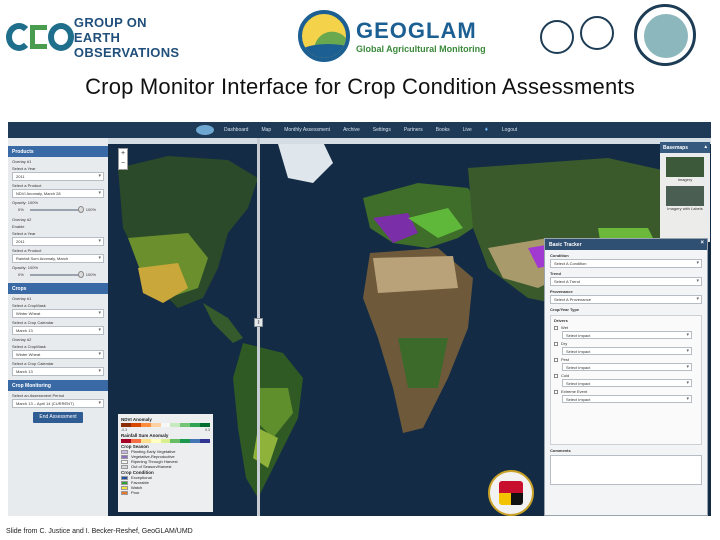 This screenshot has height=540, width=720. What do you see at coordinates (123, 163) in the screenshot?
I see `zoom-out-icon: −` at bounding box center [123, 163].